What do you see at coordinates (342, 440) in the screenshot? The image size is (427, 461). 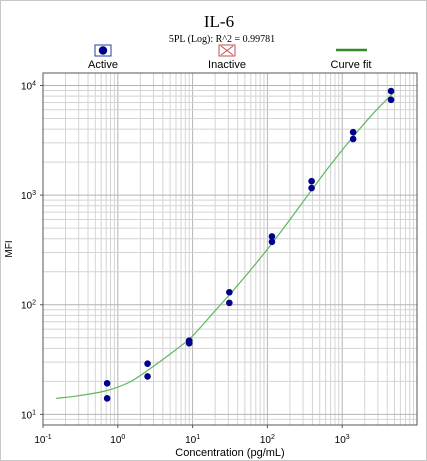 I see `x-tick-label: 10³` at bounding box center [342, 440].